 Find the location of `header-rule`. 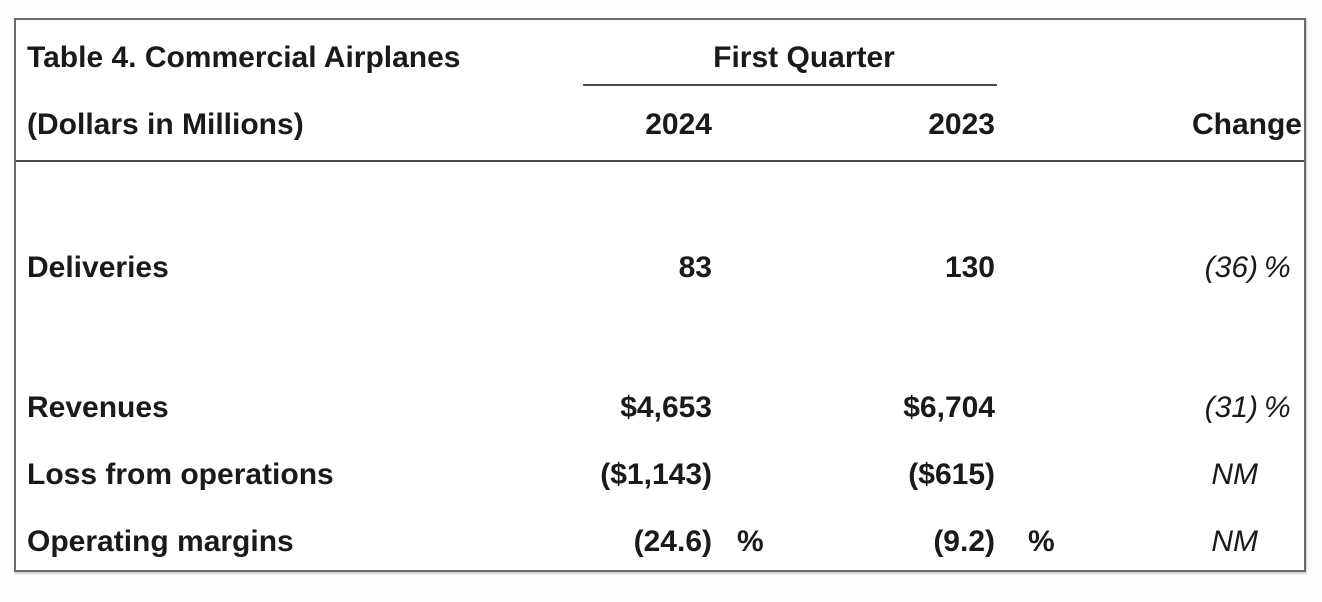

header-rule is located at coordinates (660, 161).